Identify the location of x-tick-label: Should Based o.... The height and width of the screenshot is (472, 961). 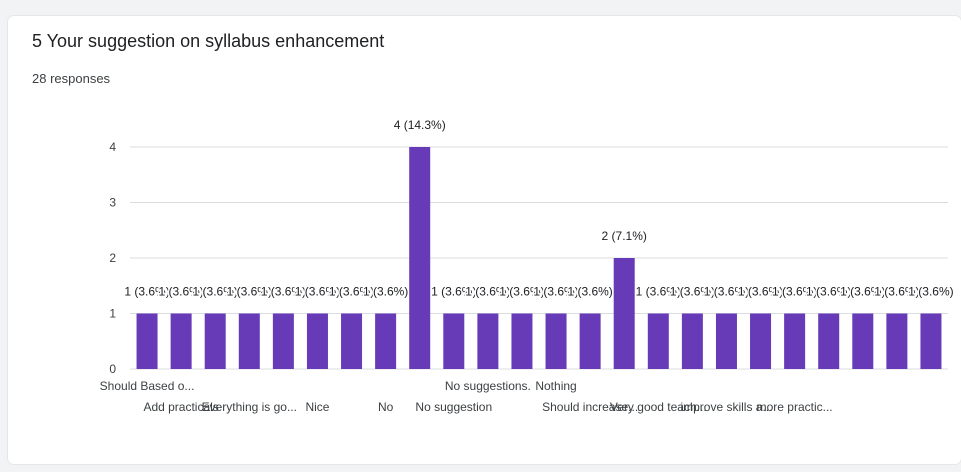
(147, 386).